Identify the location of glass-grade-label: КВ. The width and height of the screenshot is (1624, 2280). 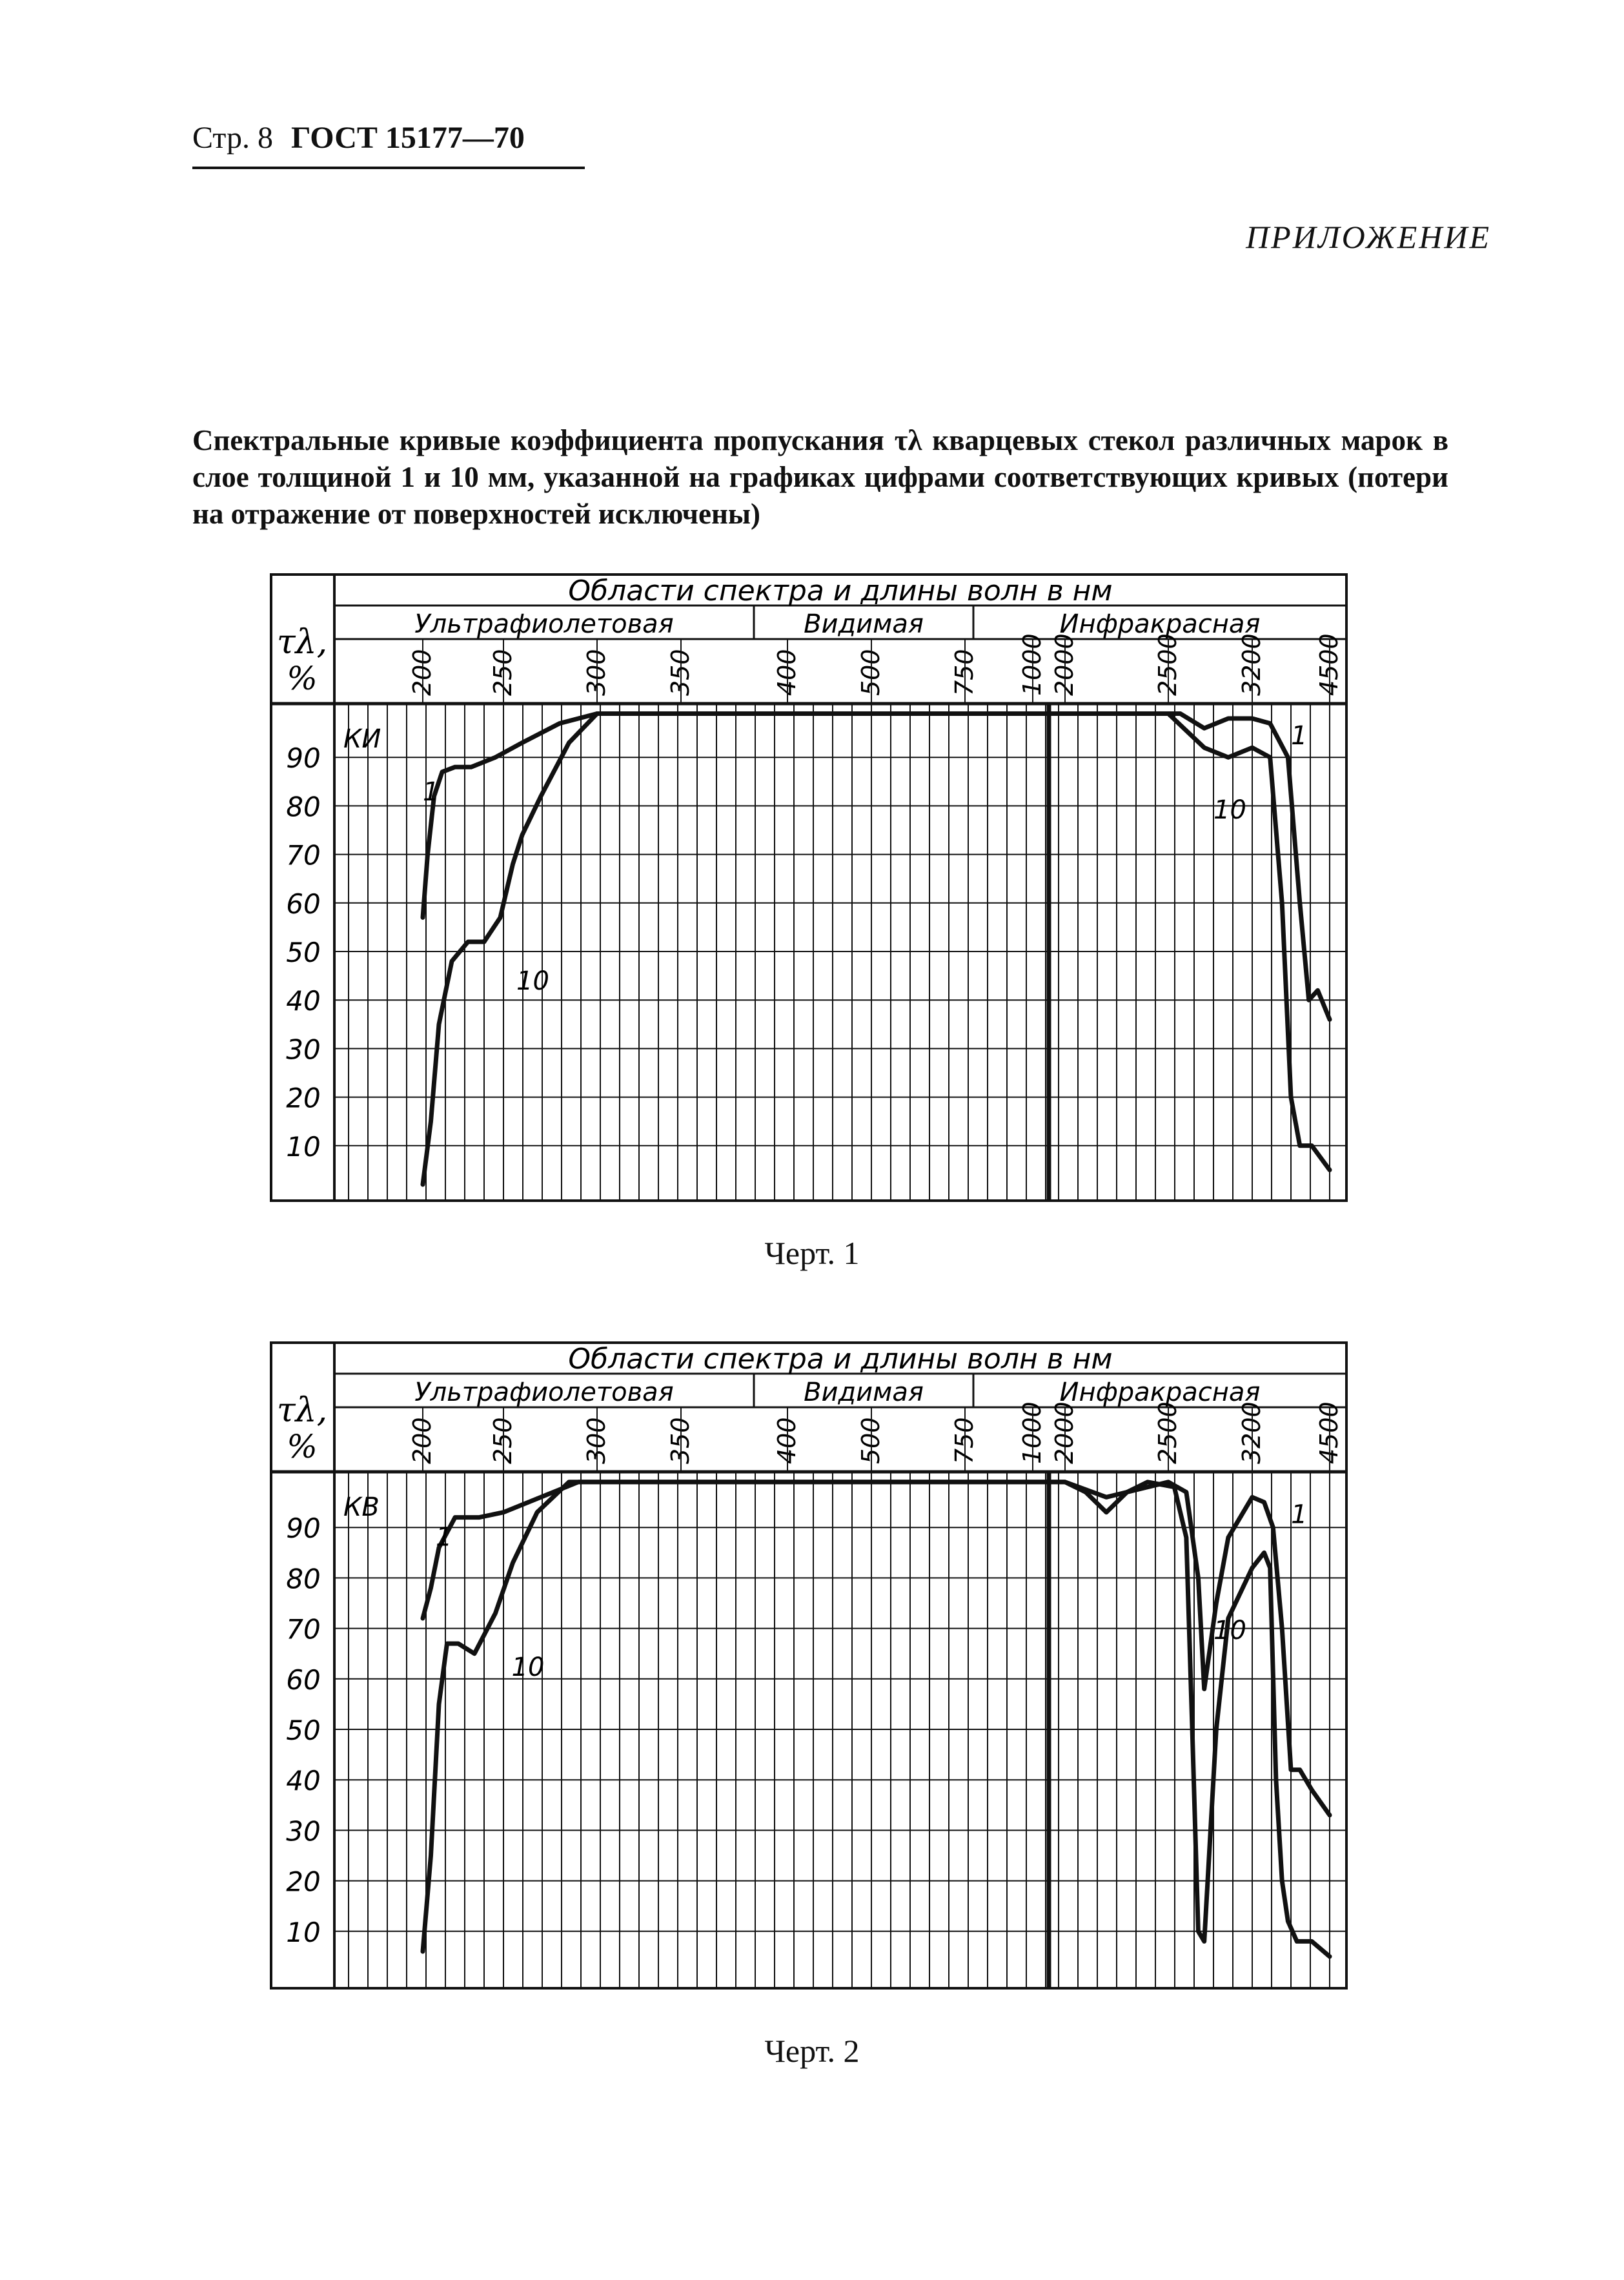
(361, 1507).